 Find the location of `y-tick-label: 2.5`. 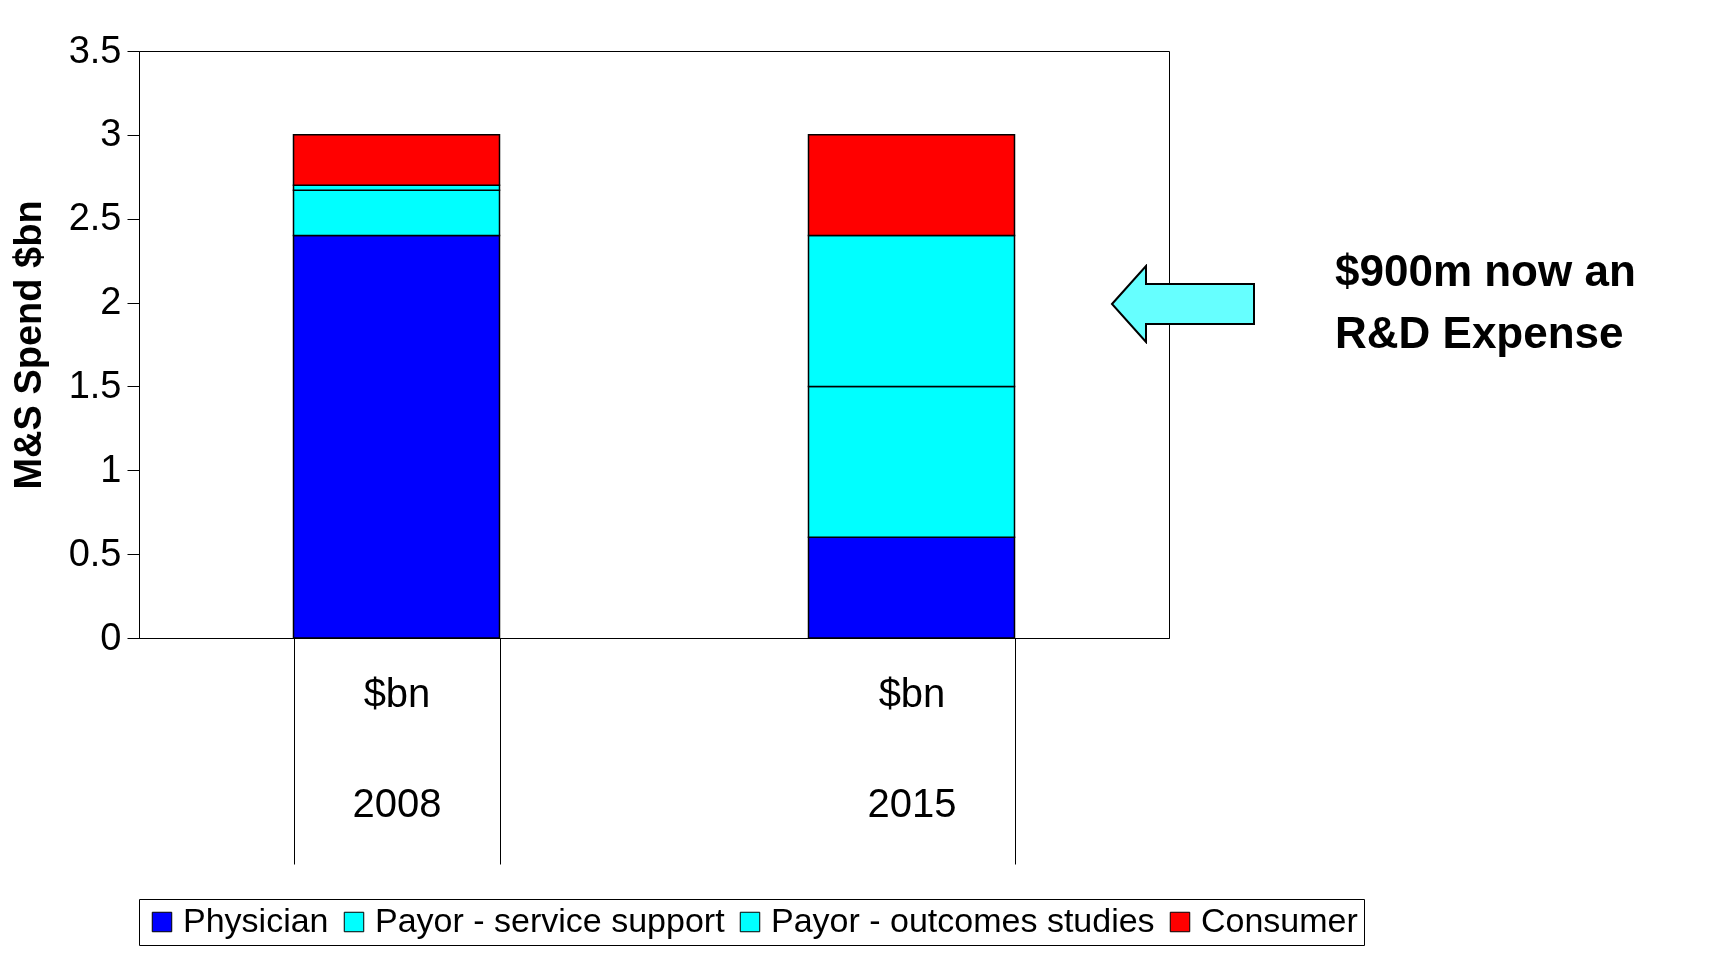

y-tick-label: 2.5 is located at coordinates (95, 217).